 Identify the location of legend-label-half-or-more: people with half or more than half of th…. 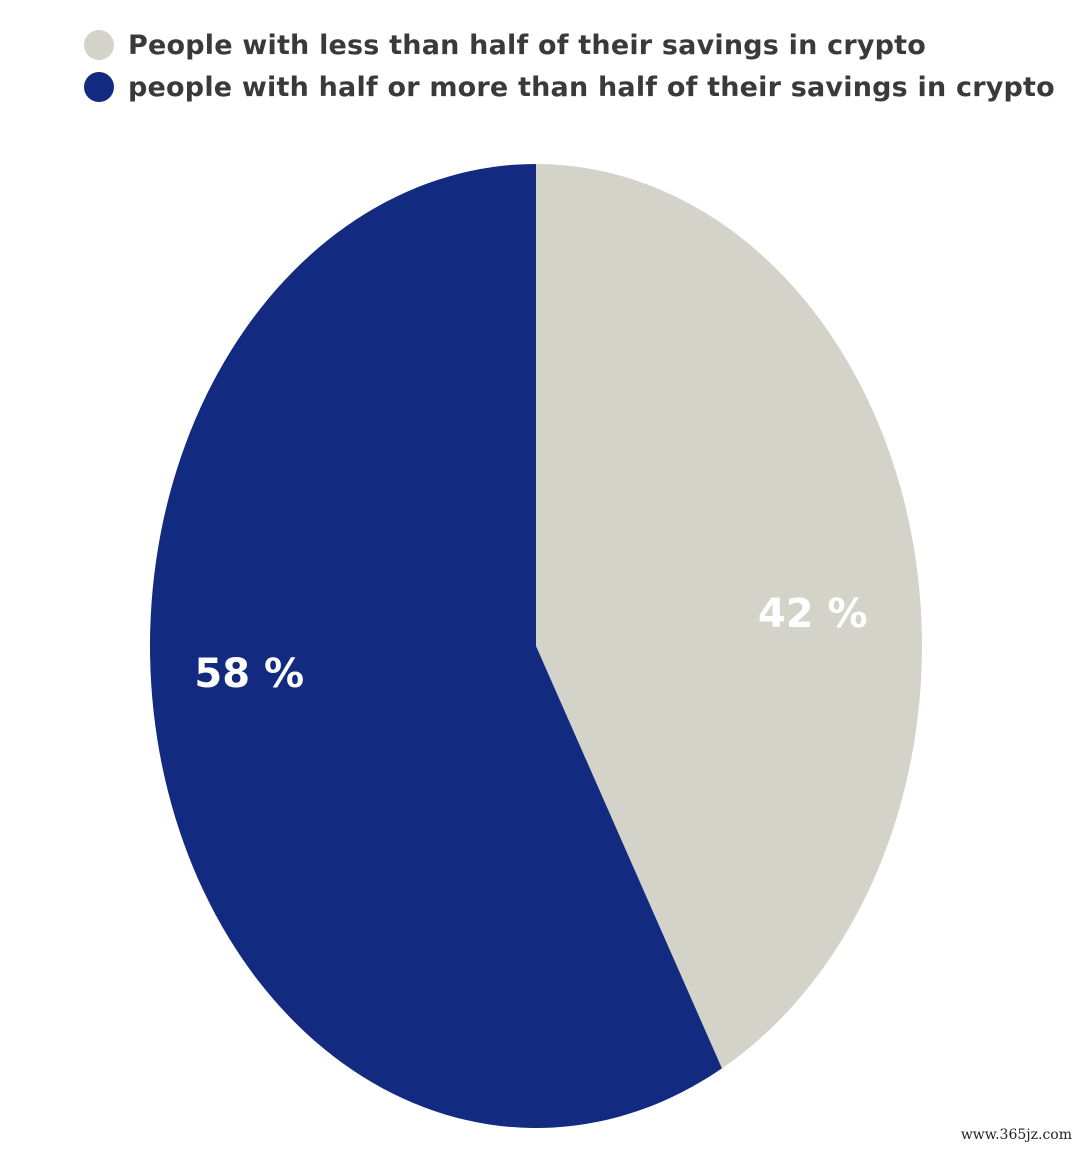
(591, 87).